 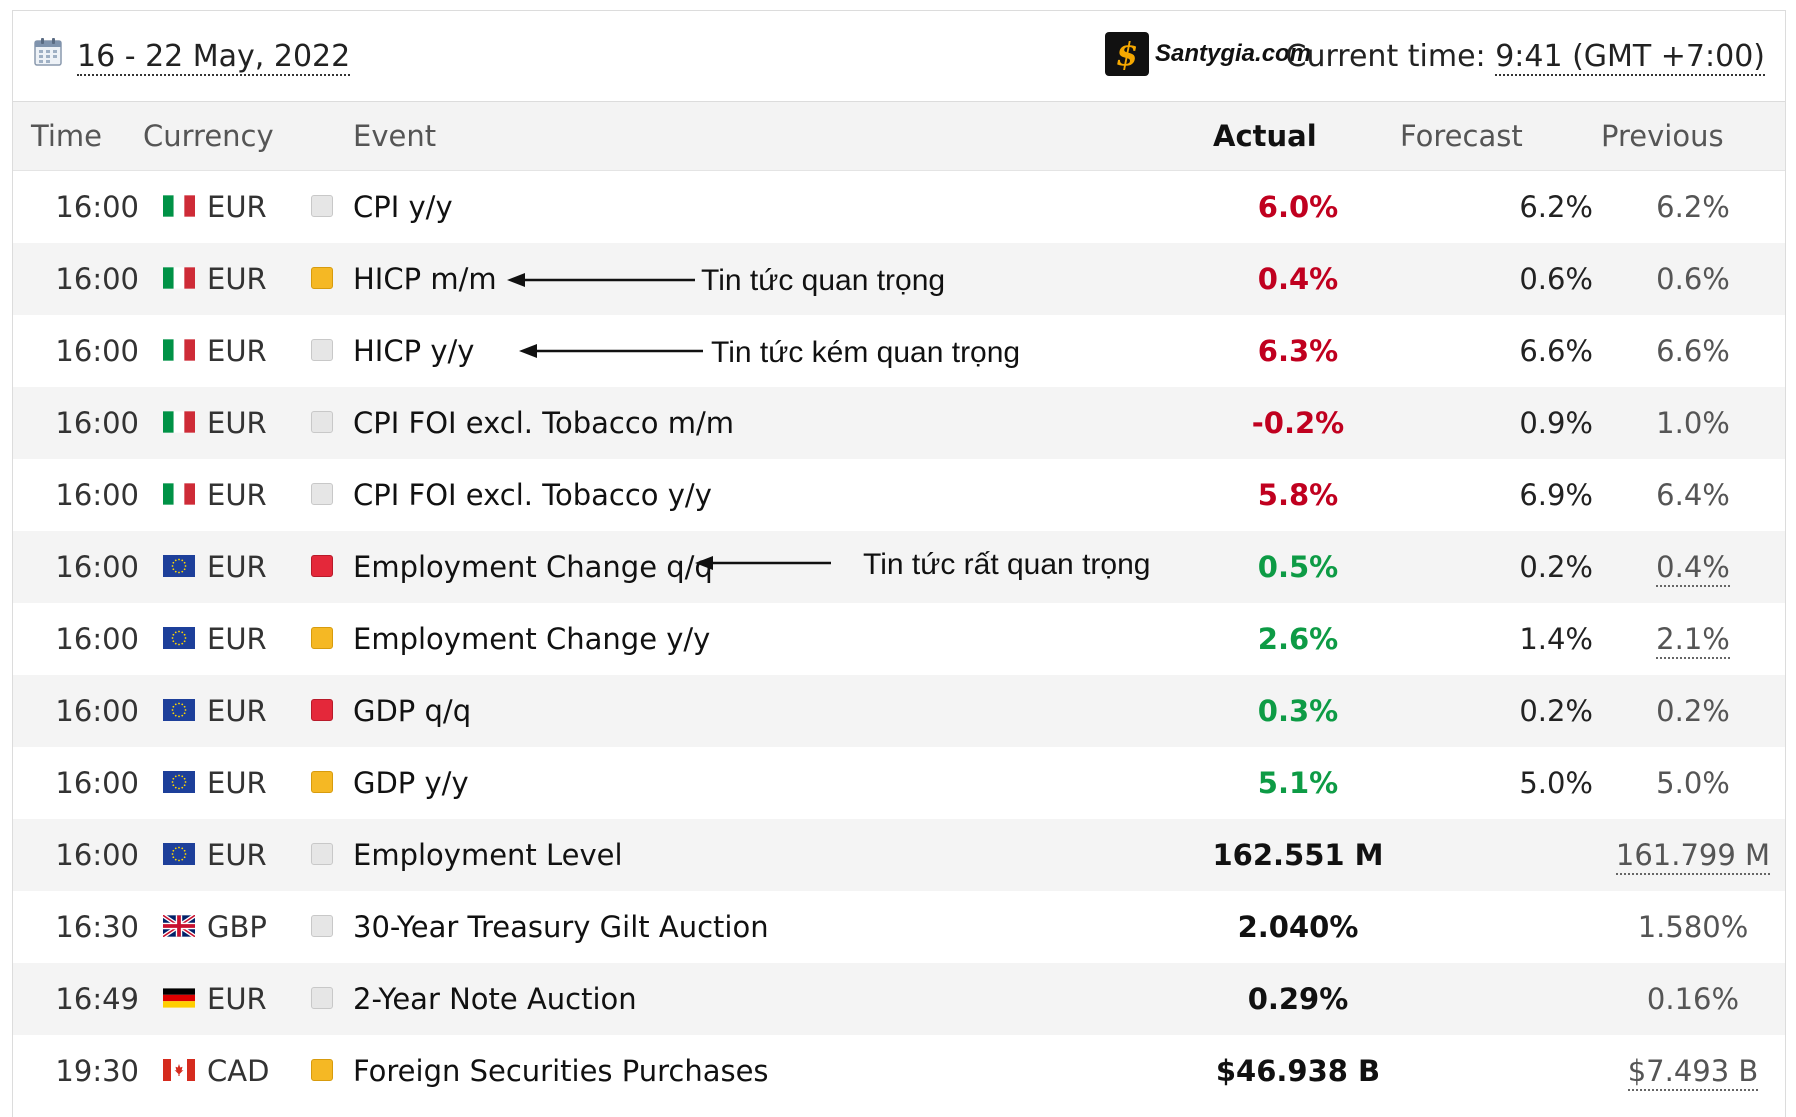 I want to click on event-name: Employment Change q/q, so click(x=533, y=567).